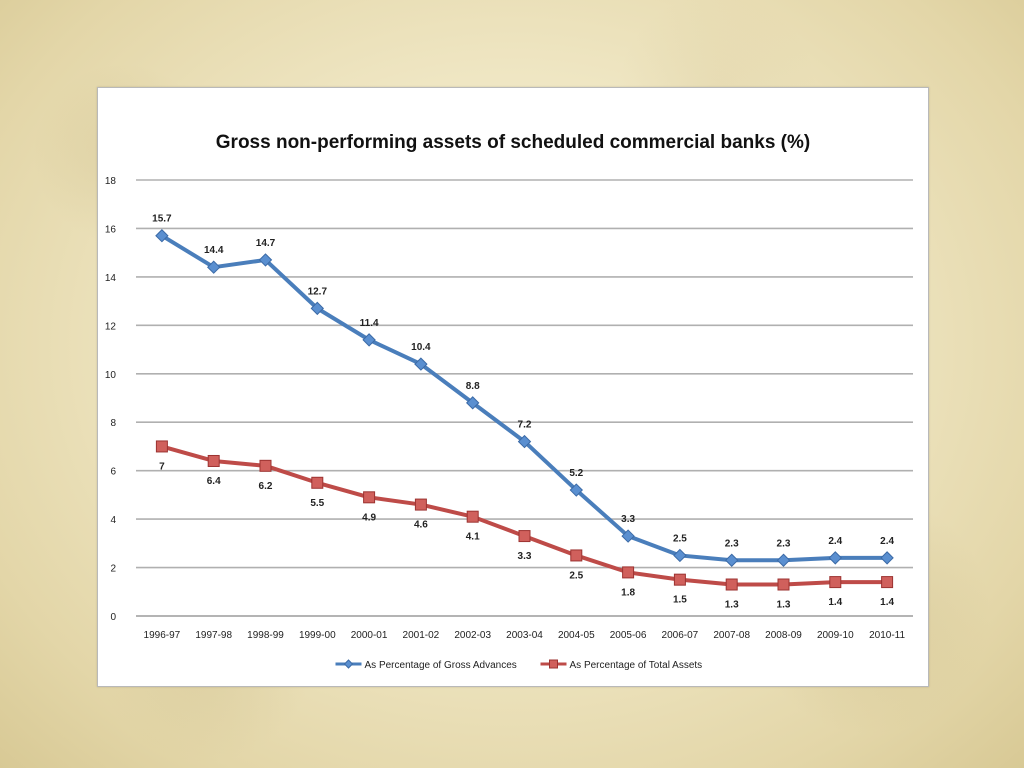 The width and height of the screenshot is (1024, 768). What do you see at coordinates (525, 425) in the screenshot?
I see `data-label: 7.2` at bounding box center [525, 425].